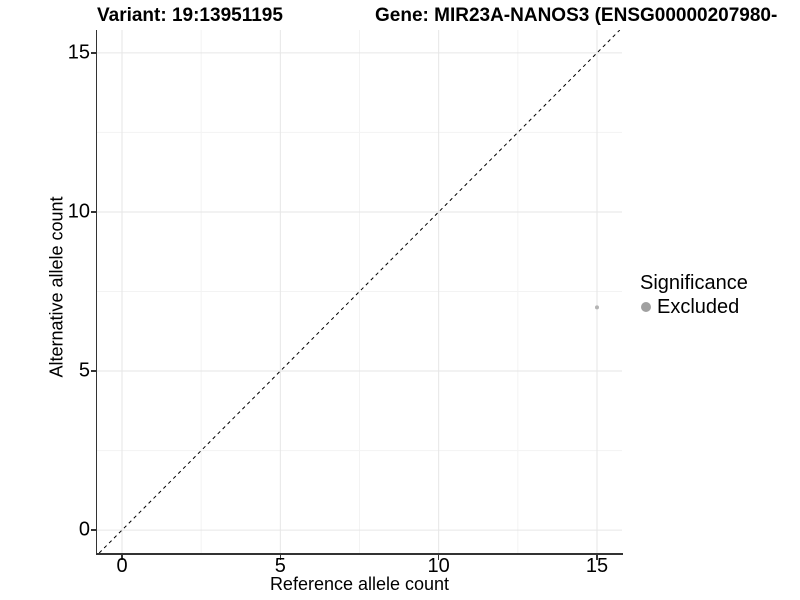 This screenshot has height=600, width=800. Describe the element at coordinates (280, 566) in the screenshot. I see `x-tick-label: 5` at that location.